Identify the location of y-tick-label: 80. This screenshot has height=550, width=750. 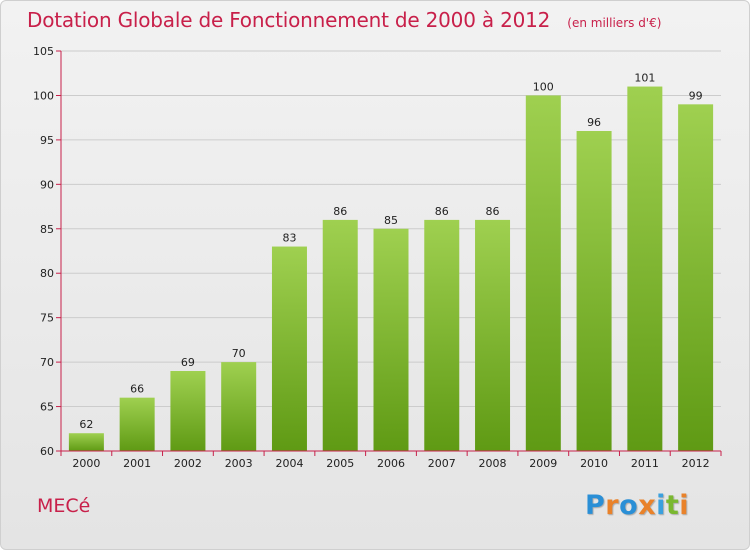
(47, 273).